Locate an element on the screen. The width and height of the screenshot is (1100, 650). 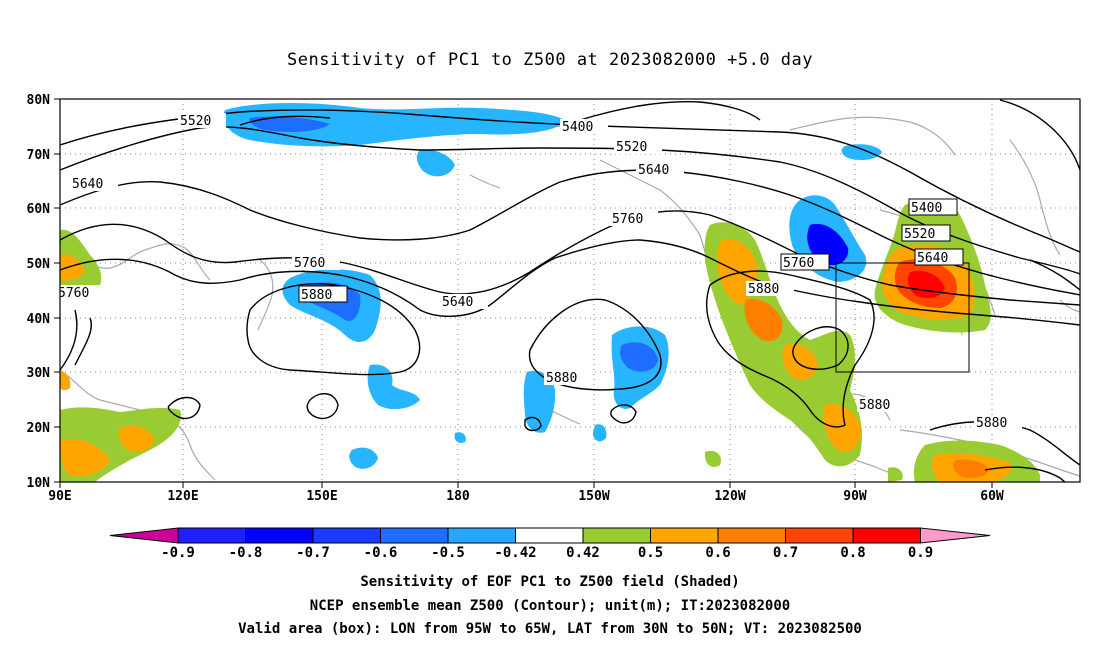
valid-area-box is located at coordinates (902, 317).